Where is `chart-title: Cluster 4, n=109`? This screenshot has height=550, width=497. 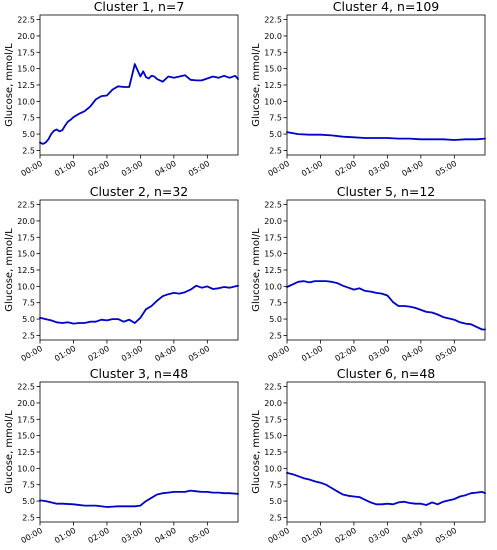 chart-title: Cluster 4, n=109 is located at coordinates (386, 7).